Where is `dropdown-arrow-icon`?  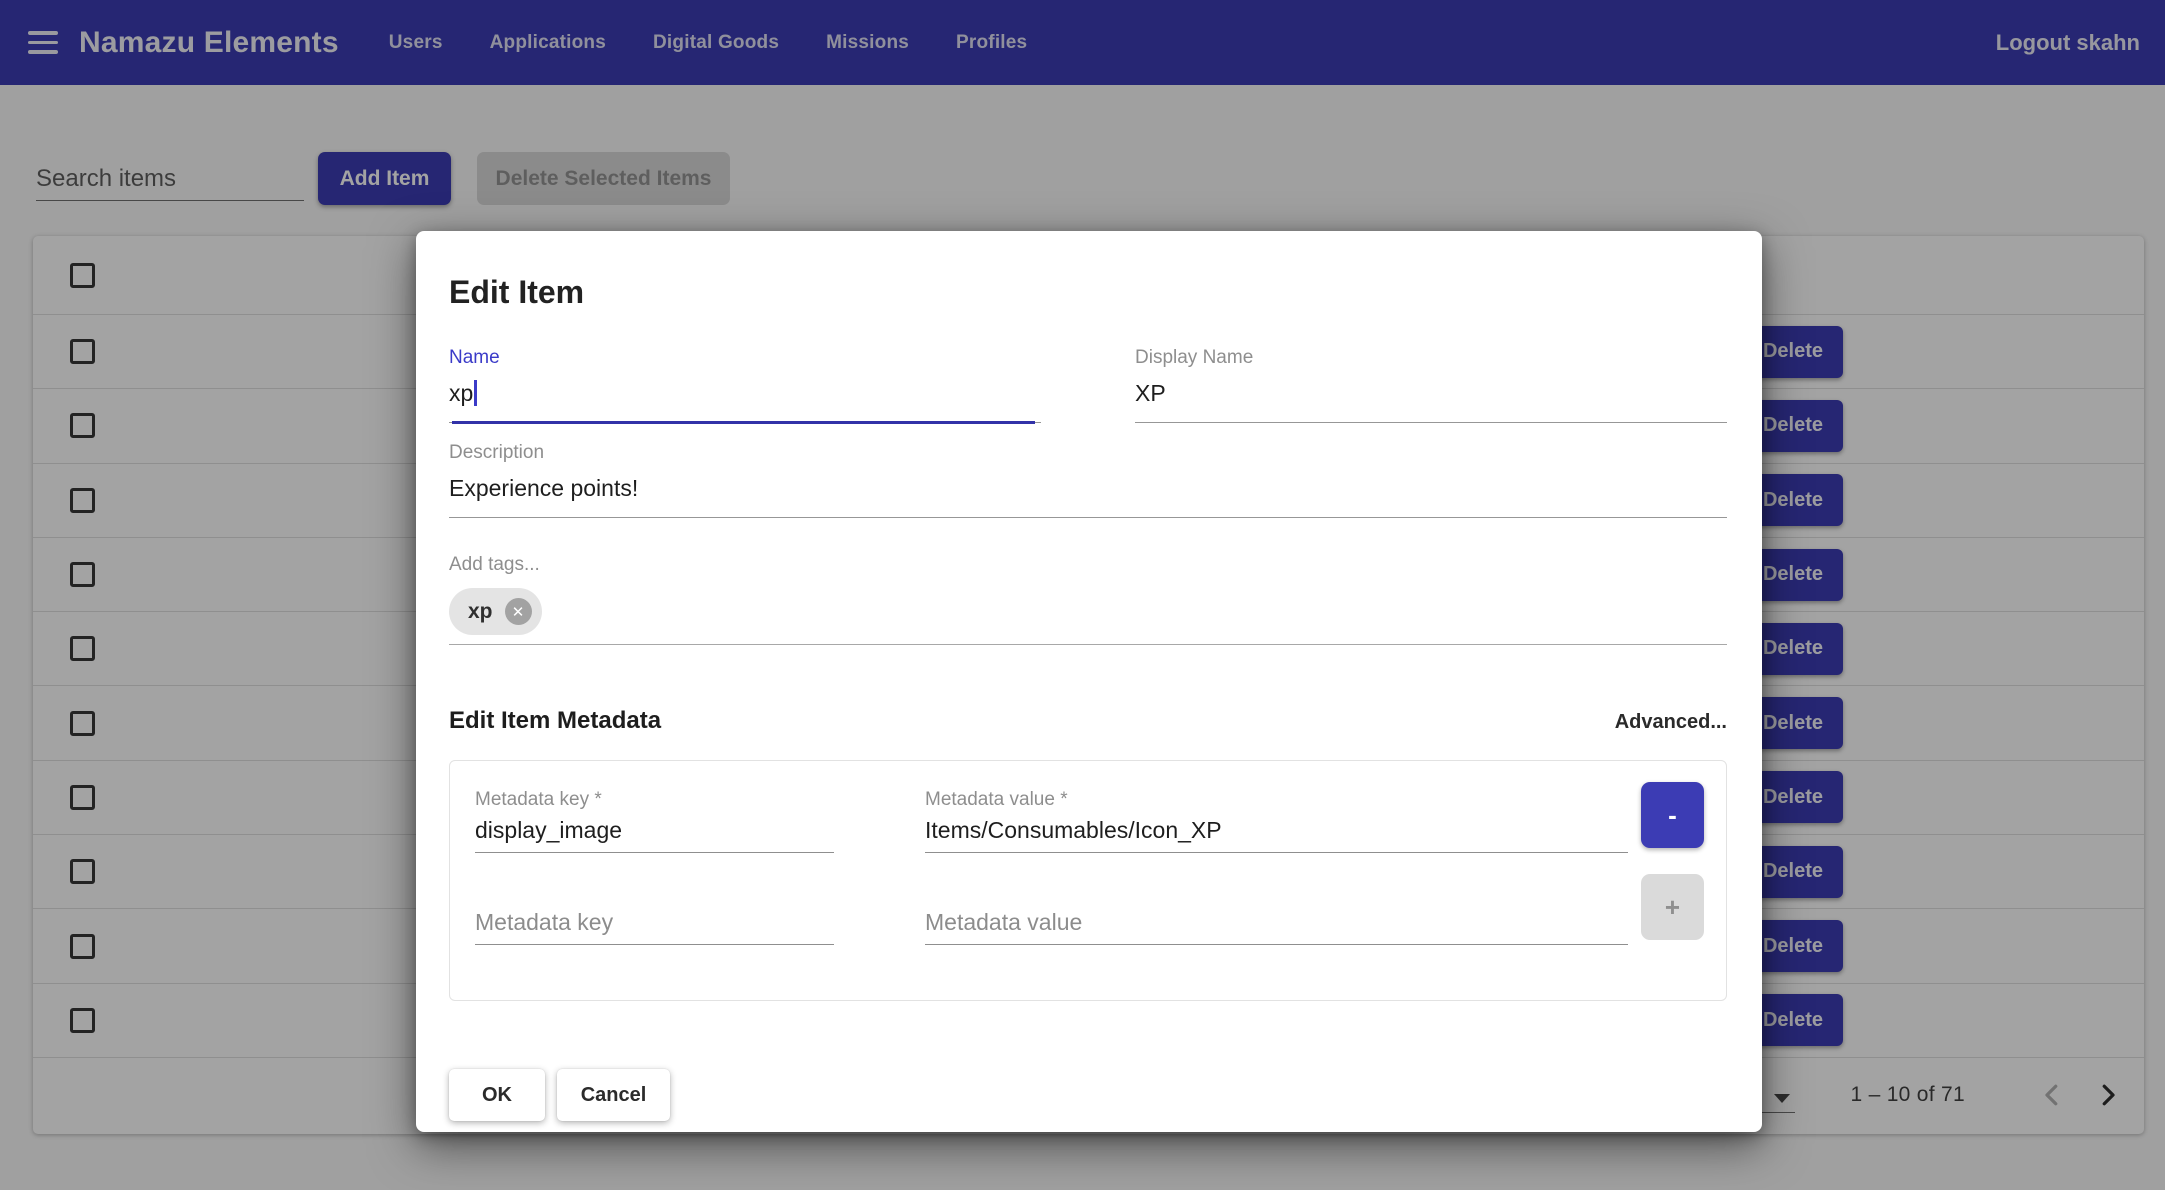
dropdown-arrow-icon is located at coordinates (1782, 1099).